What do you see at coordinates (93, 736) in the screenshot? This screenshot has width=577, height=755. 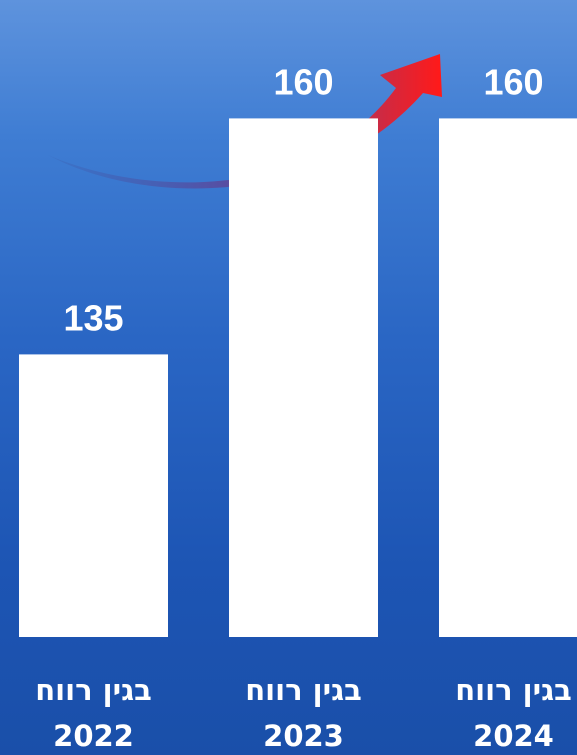 I see `category-label-1-line-2: 2022` at bounding box center [93, 736].